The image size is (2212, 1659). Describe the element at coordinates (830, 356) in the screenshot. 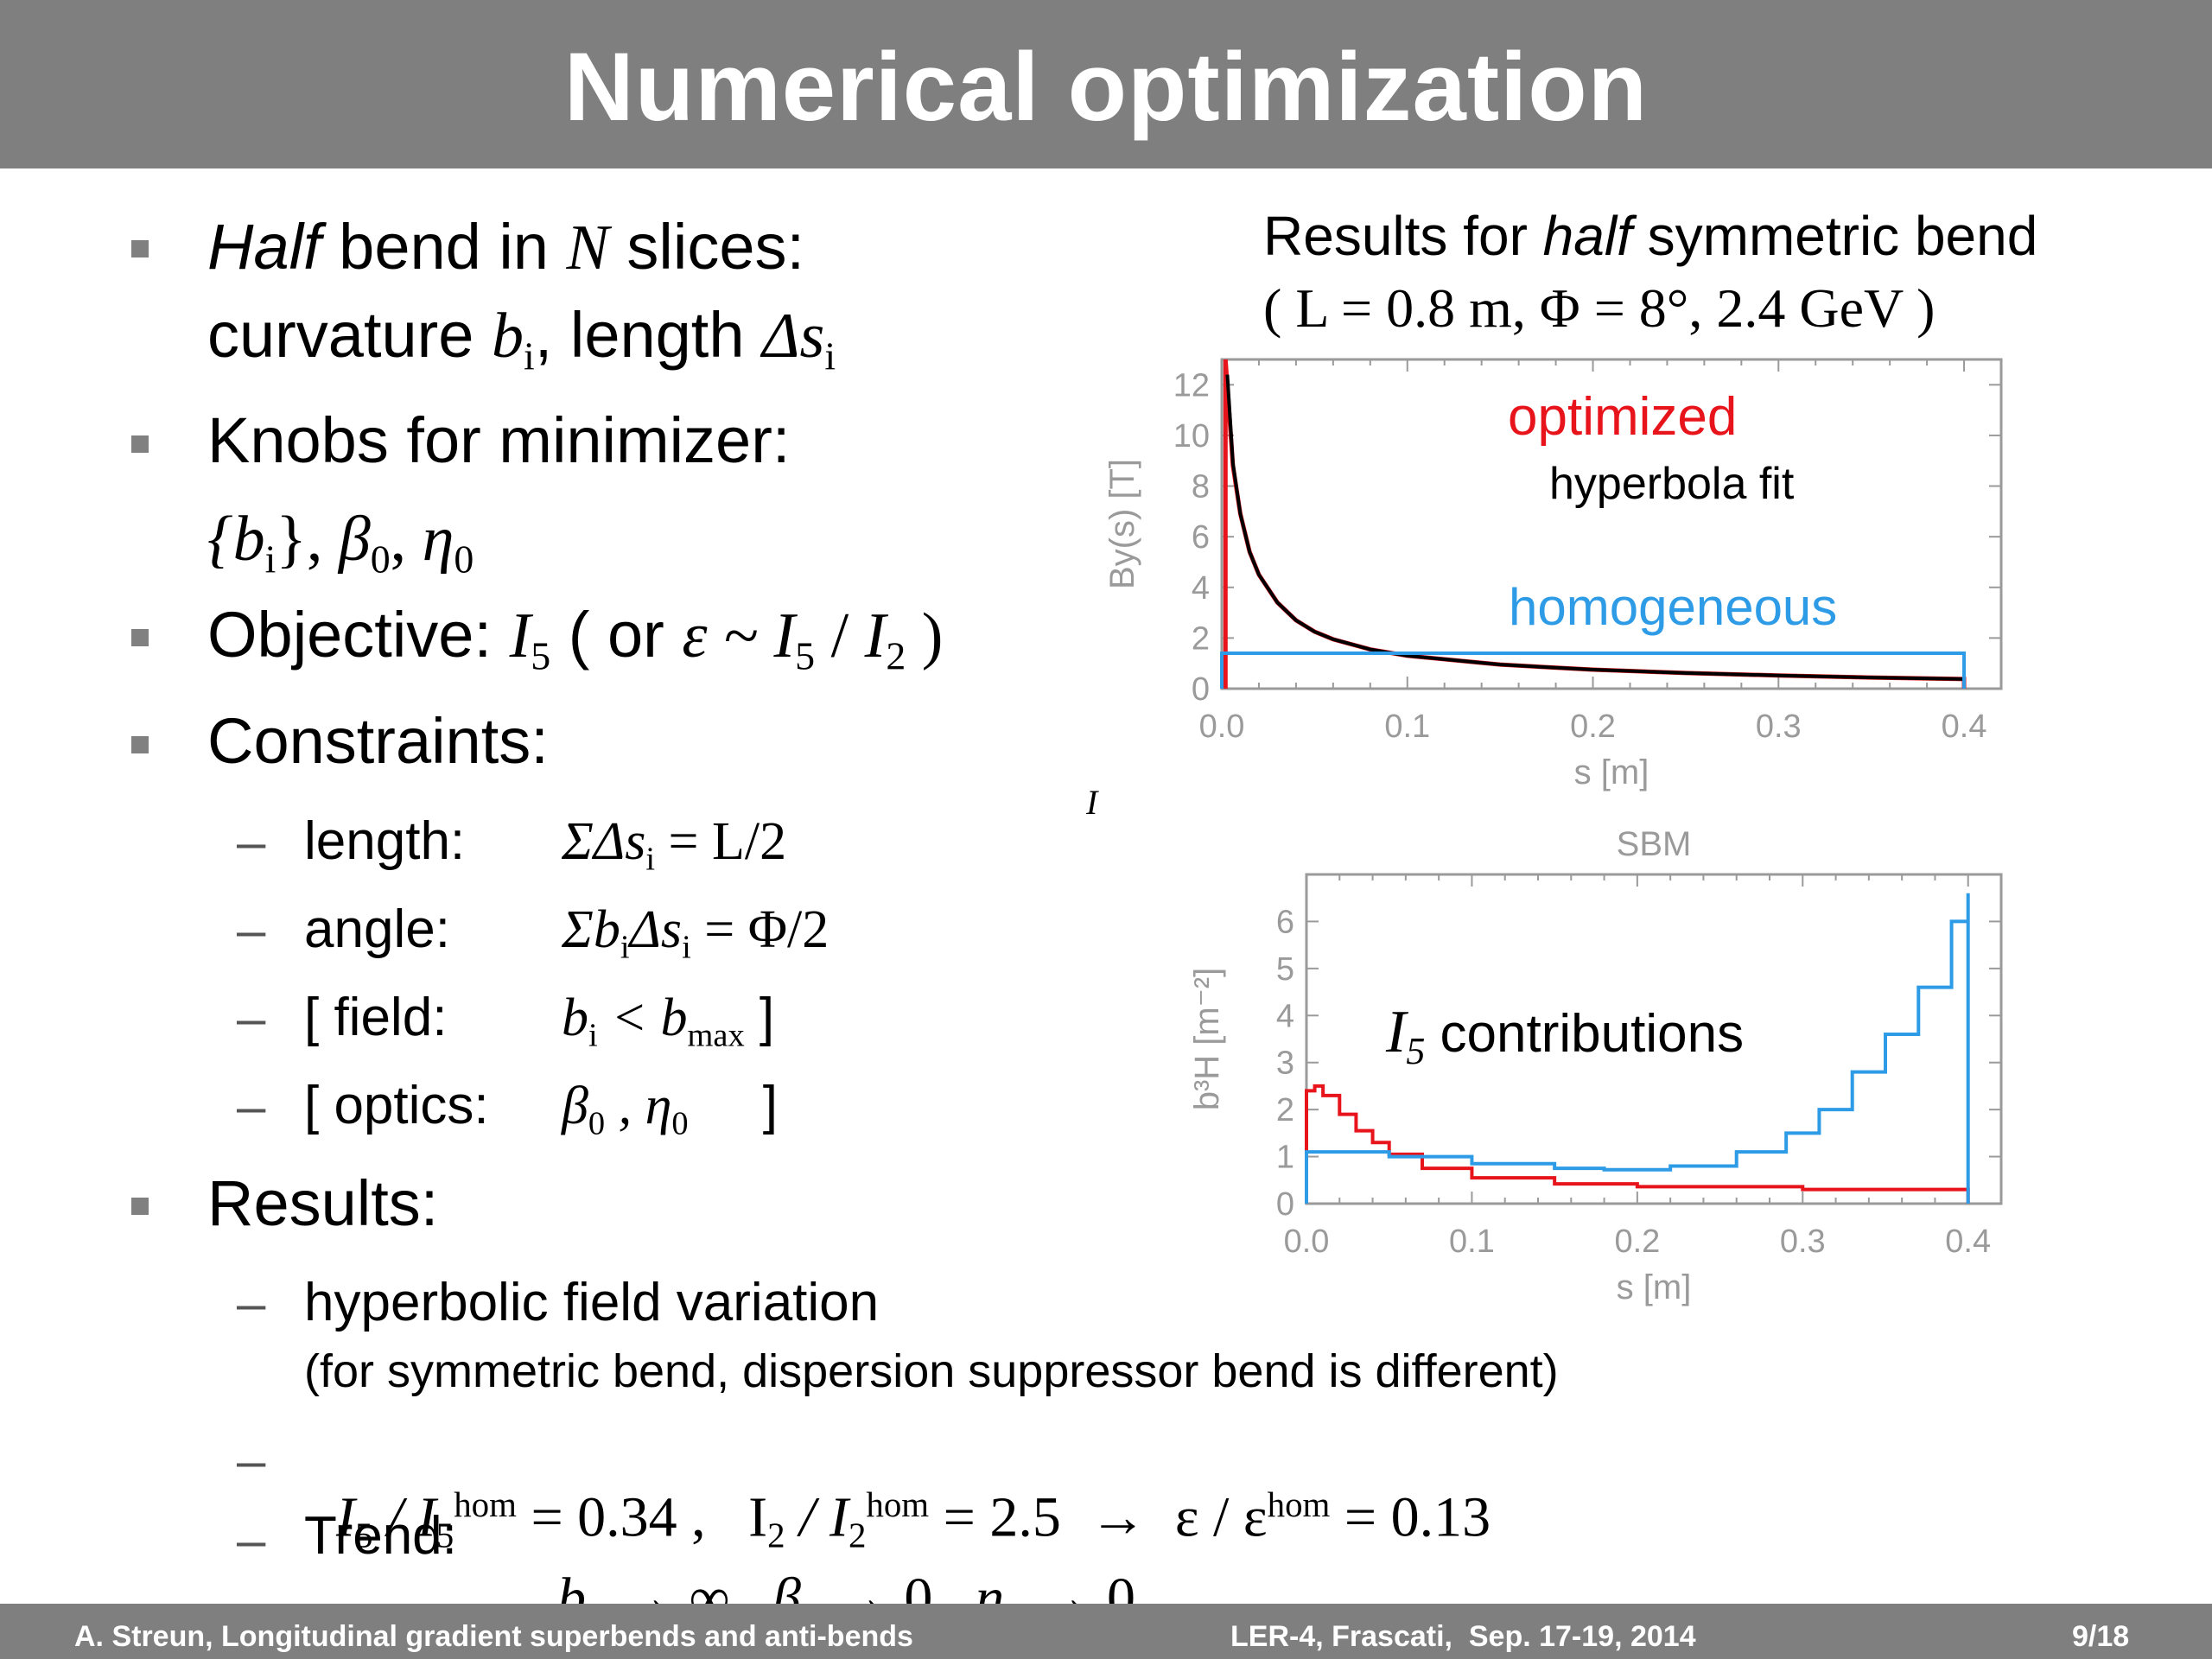

I see `sub-i2: i` at that location.